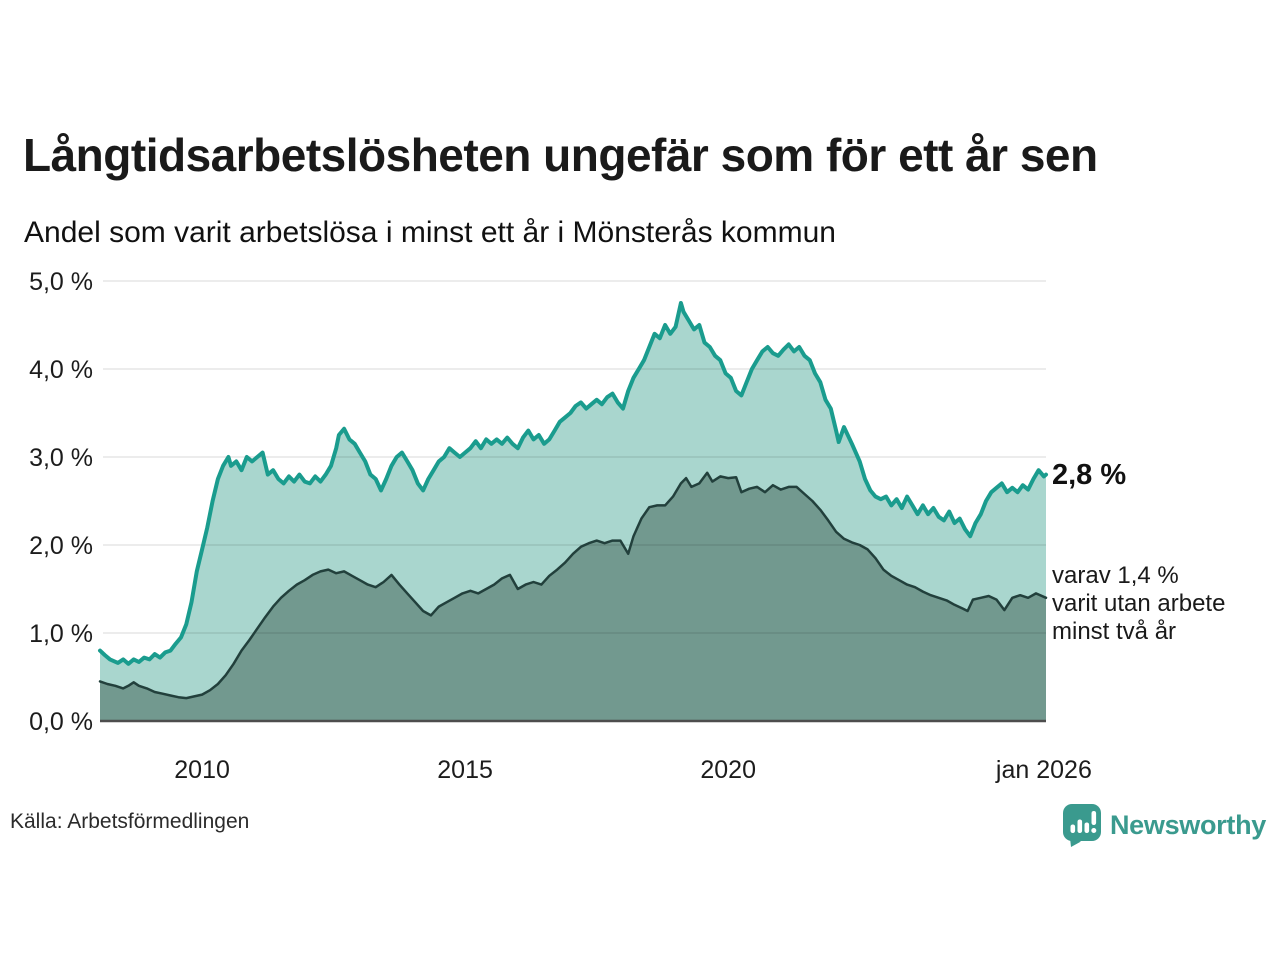 The image size is (1280, 965). What do you see at coordinates (61, 282) in the screenshot?
I see `y-tick-label: 5,0 %` at bounding box center [61, 282].